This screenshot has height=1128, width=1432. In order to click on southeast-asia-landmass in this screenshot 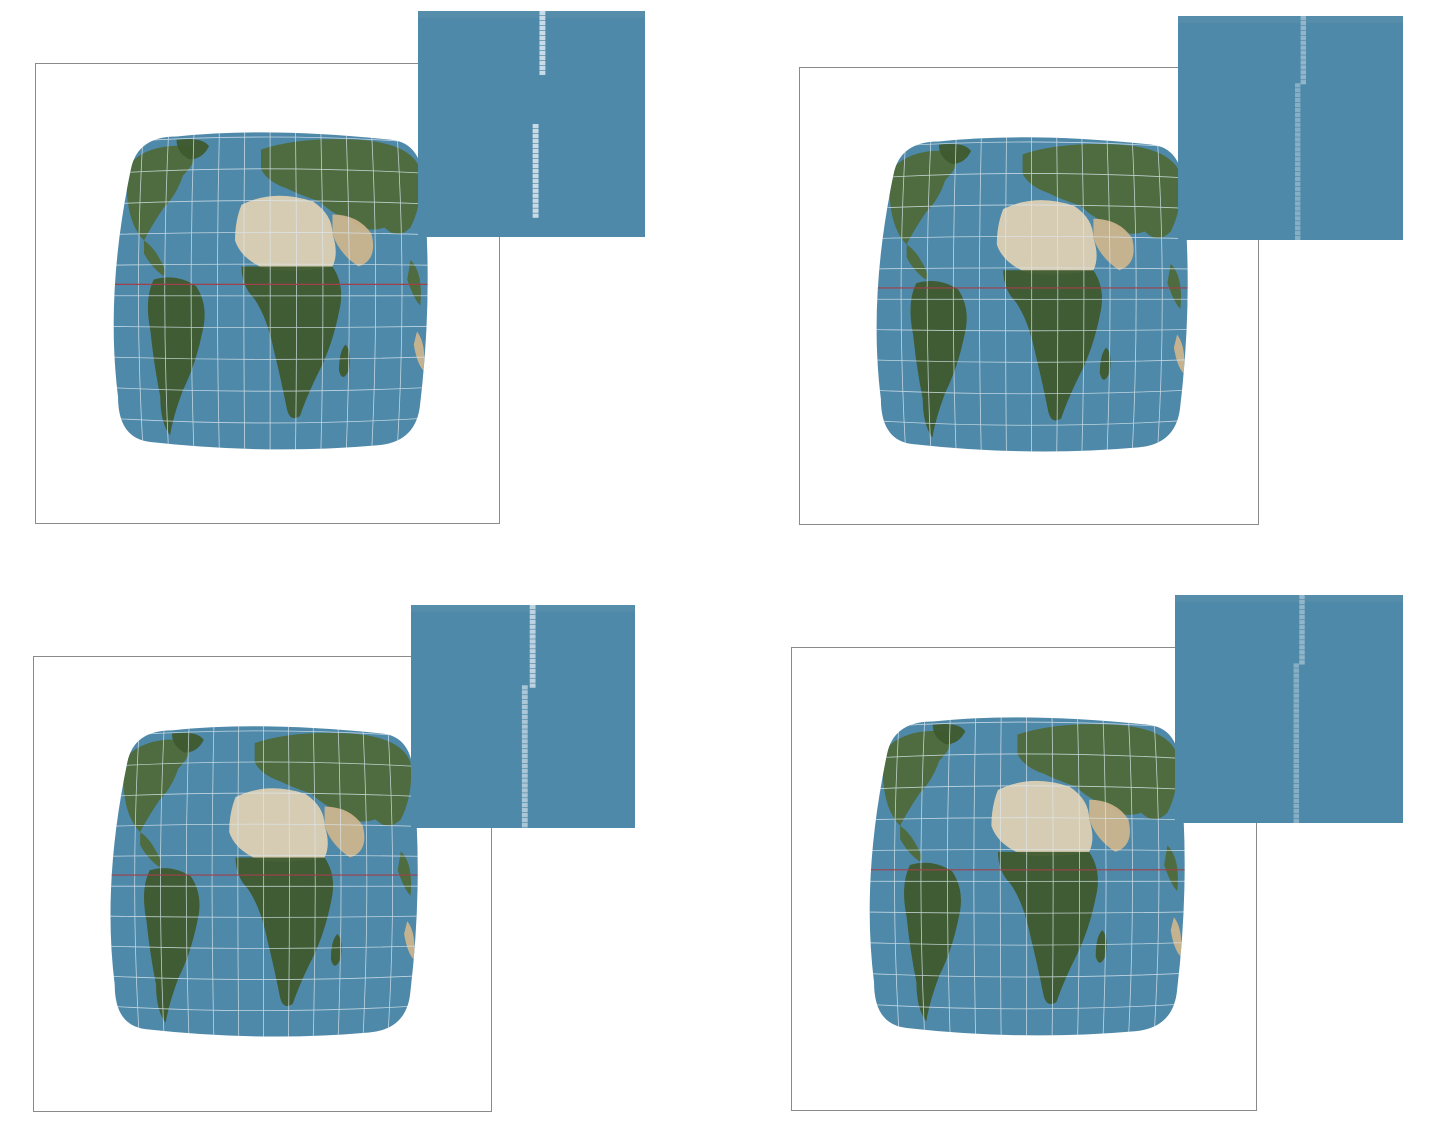, I will do `click(1174, 286)`.